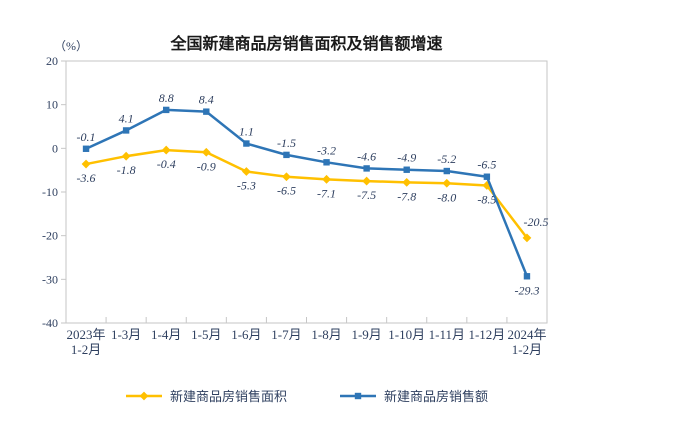 This screenshot has width=693, height=440. What do you see at coordinates (55, 148) in the screenshot?
I see `y-tick-label: 0` at bounding box center [55, 148].